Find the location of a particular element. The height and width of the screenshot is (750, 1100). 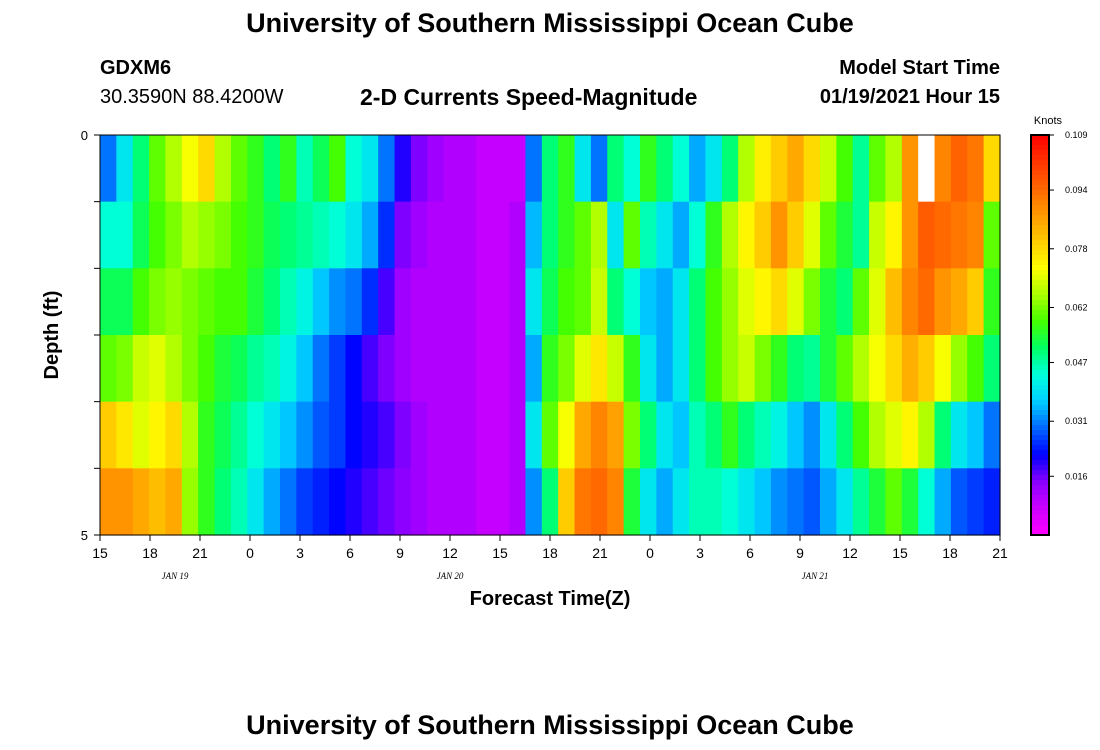

x-tick-label: 21 is located at coordinates (200, 553).